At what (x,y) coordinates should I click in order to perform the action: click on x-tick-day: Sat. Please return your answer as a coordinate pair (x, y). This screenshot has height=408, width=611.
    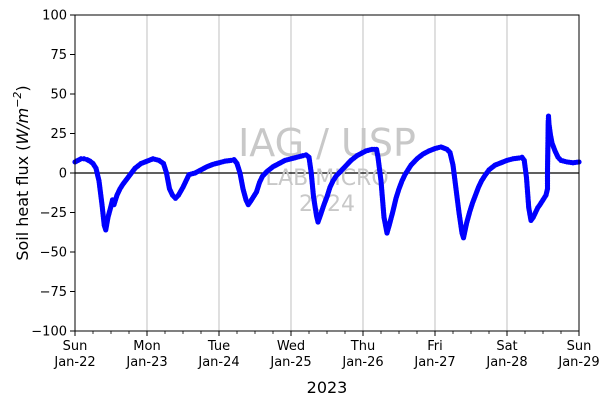
    Looking at the image, I should click on (506, 346).